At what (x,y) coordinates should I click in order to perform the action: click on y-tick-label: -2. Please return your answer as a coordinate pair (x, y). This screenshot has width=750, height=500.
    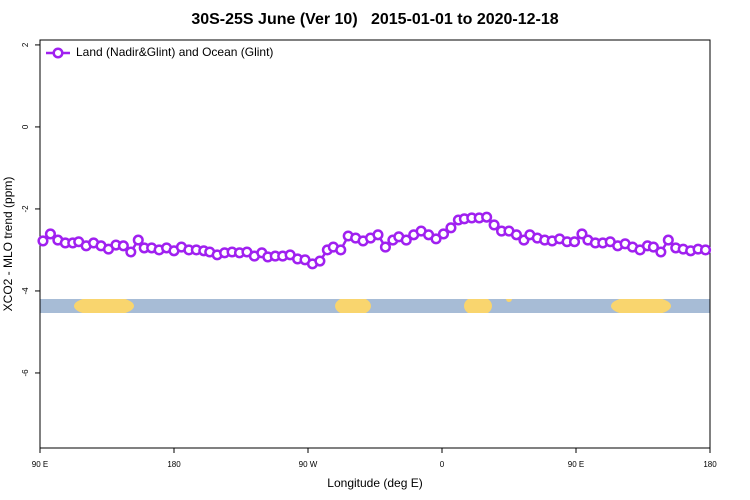
    Looking at the image, I should click on (25, 209).